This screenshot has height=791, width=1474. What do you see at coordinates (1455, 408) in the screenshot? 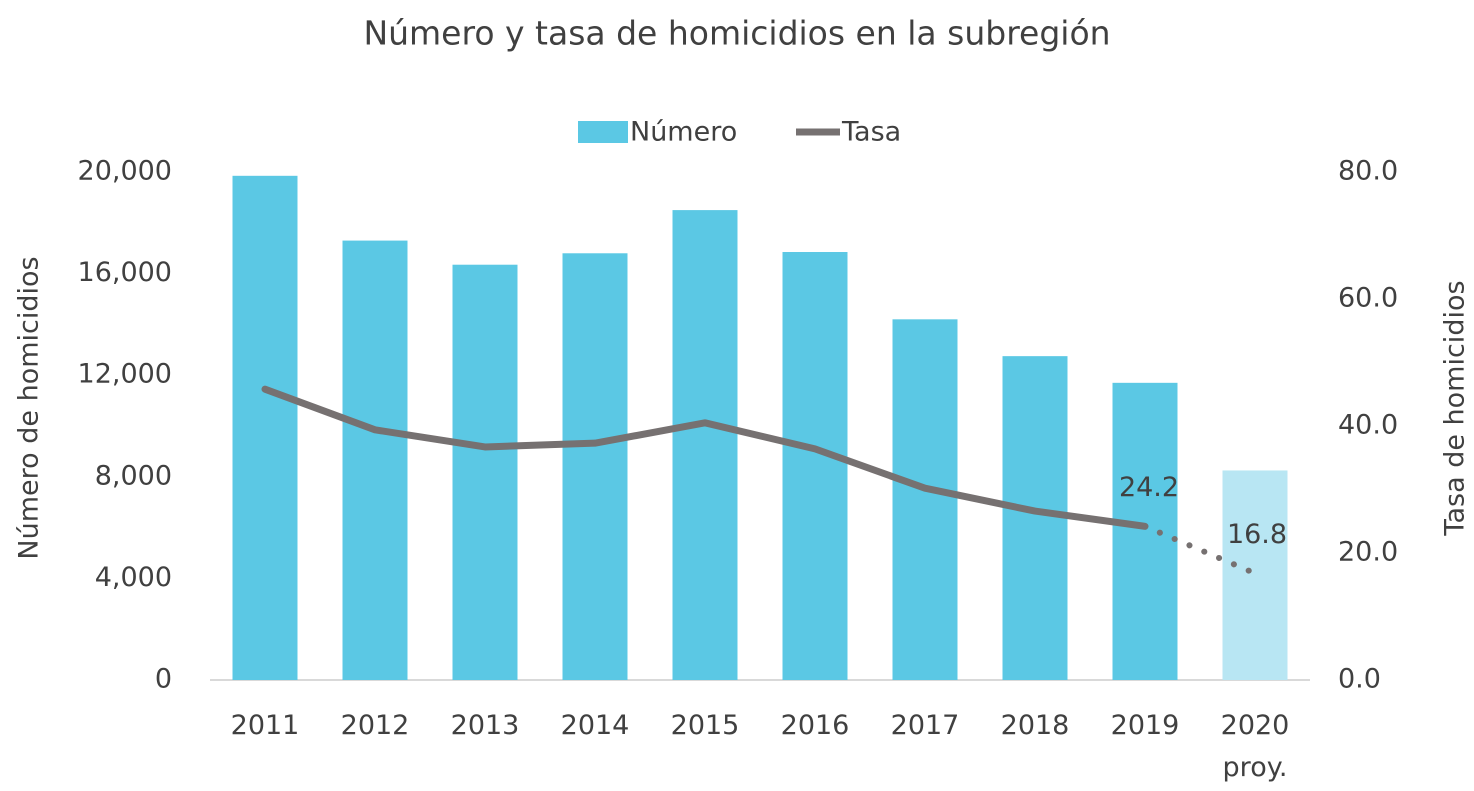
I see `y2-axis-label: Tasa de homicidios` at bounding box center [1455, 408].